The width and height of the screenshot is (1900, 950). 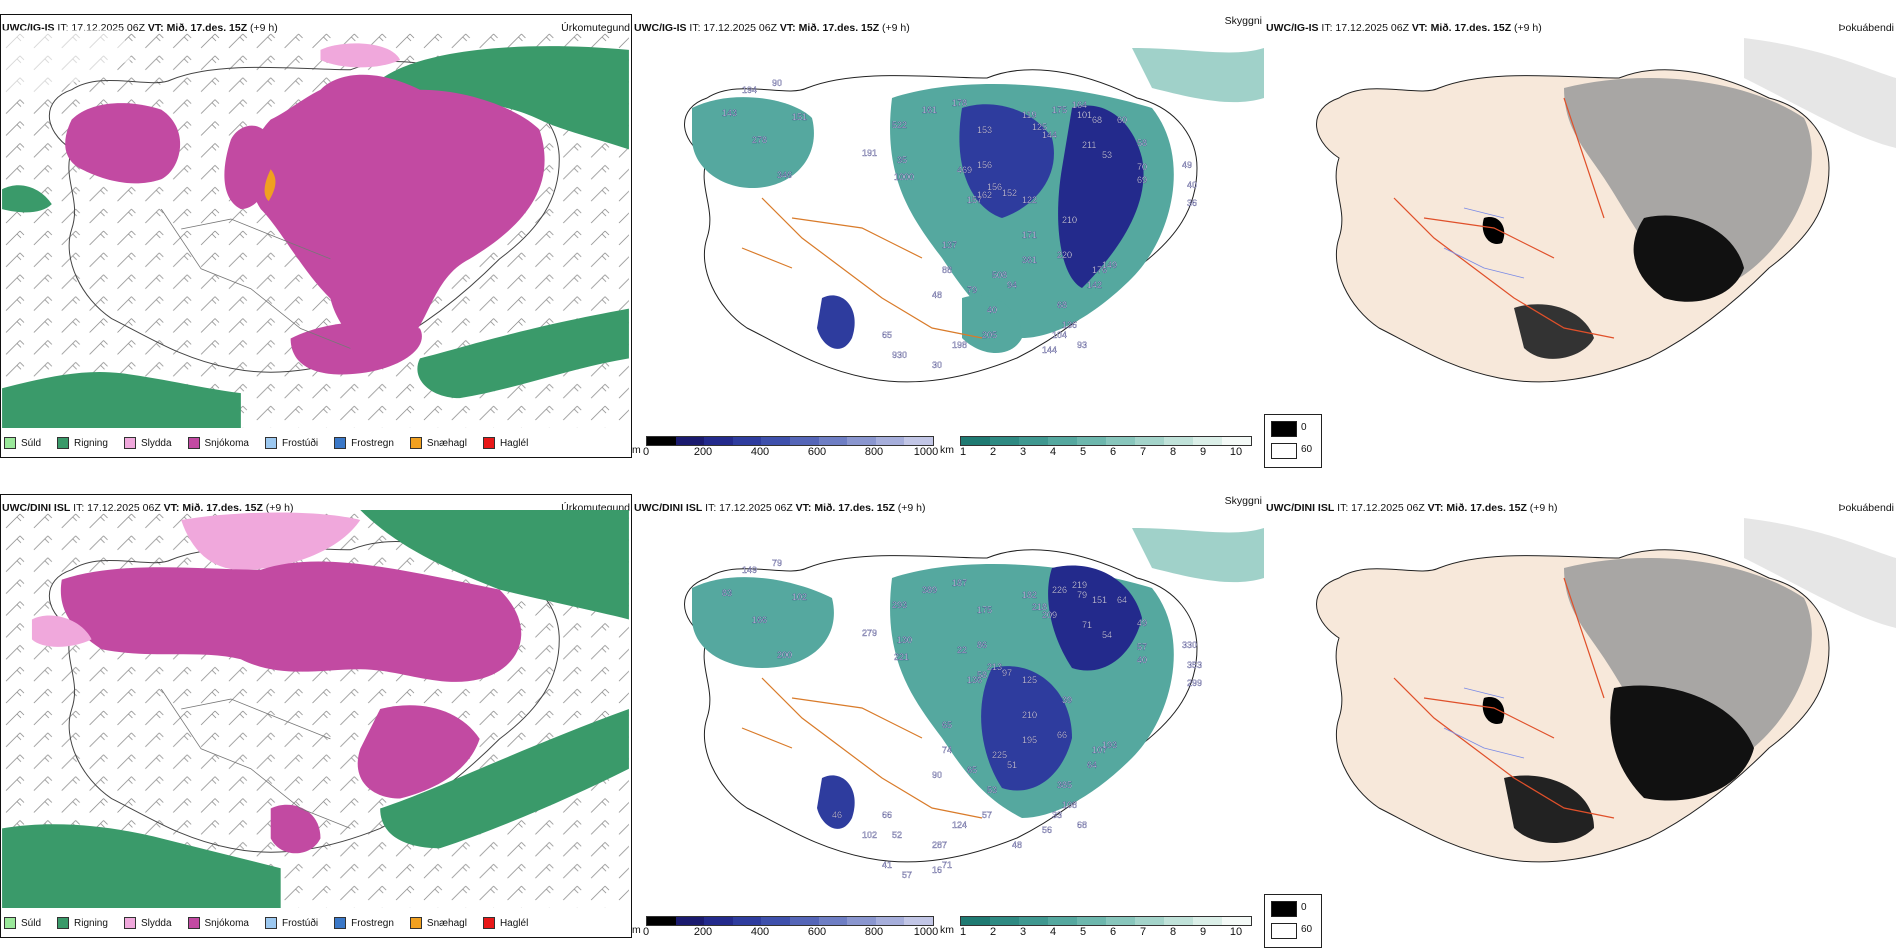 What do you see at coordinates (1026, 728) in the screenshot?
I see `low-ceiling-east` at bounding box center [1026, 728].